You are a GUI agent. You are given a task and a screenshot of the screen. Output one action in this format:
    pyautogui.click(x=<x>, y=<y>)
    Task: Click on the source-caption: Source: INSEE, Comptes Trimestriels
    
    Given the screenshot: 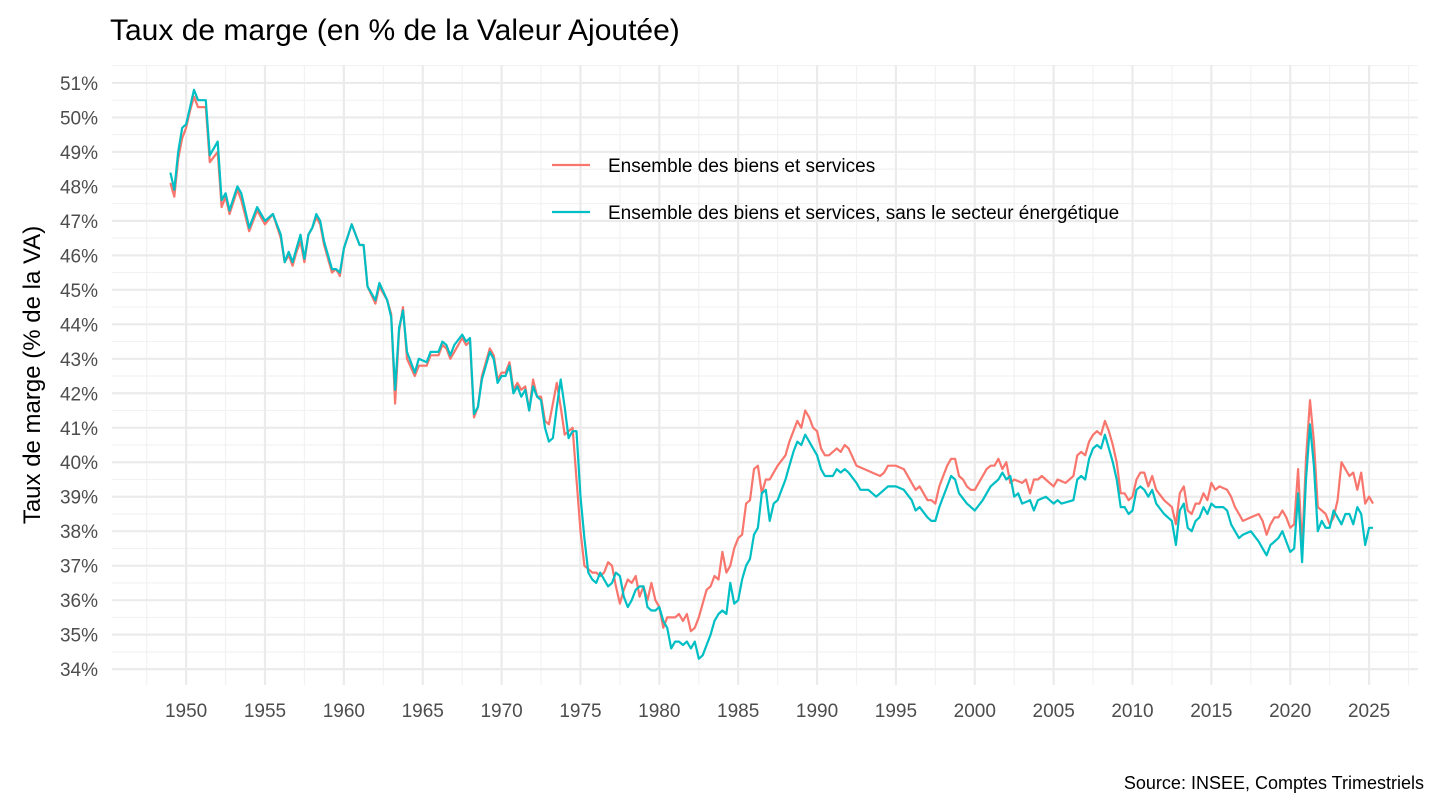 What is the action you would take?
    pyautogui.click(x=1274, y=783)
    